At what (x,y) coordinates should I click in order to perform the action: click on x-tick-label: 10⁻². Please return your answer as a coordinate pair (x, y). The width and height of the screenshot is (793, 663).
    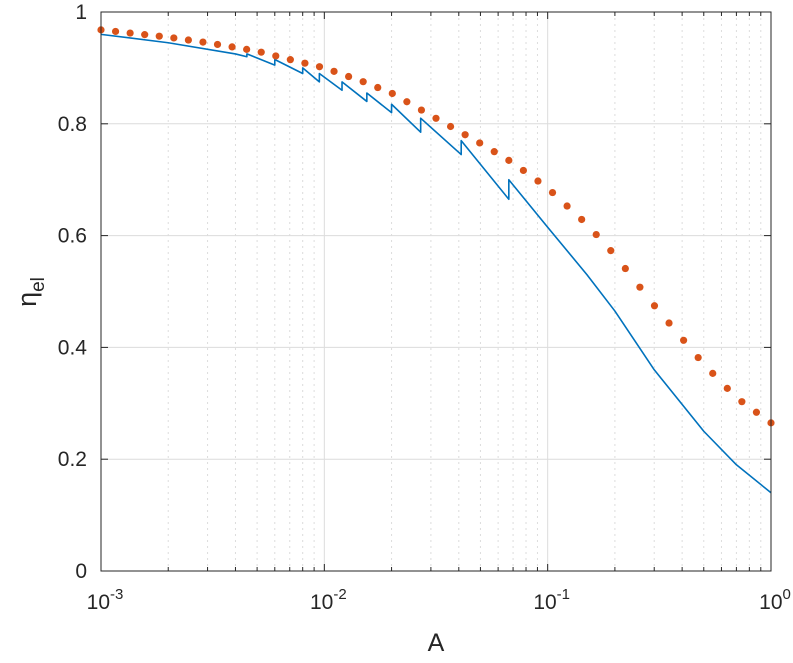
    Looking at the image, I should click on (328, 600).